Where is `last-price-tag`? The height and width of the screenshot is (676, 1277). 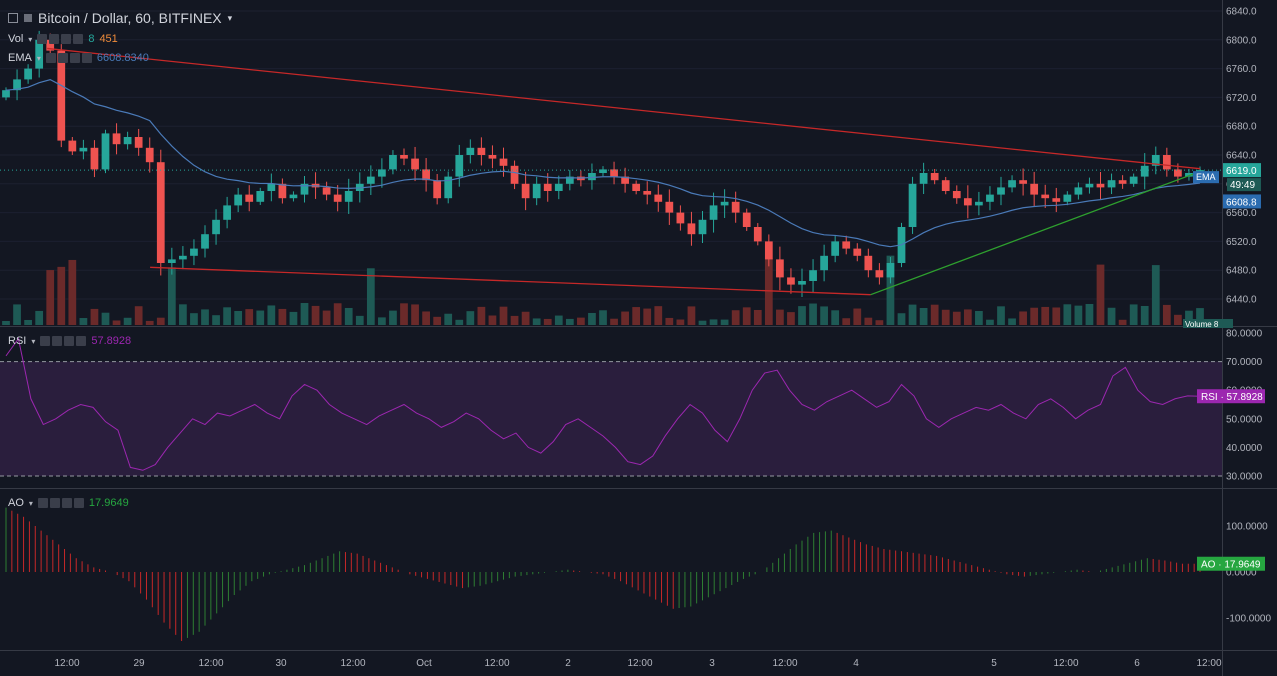 last-price-tag is located at coordinates (1242, 170).